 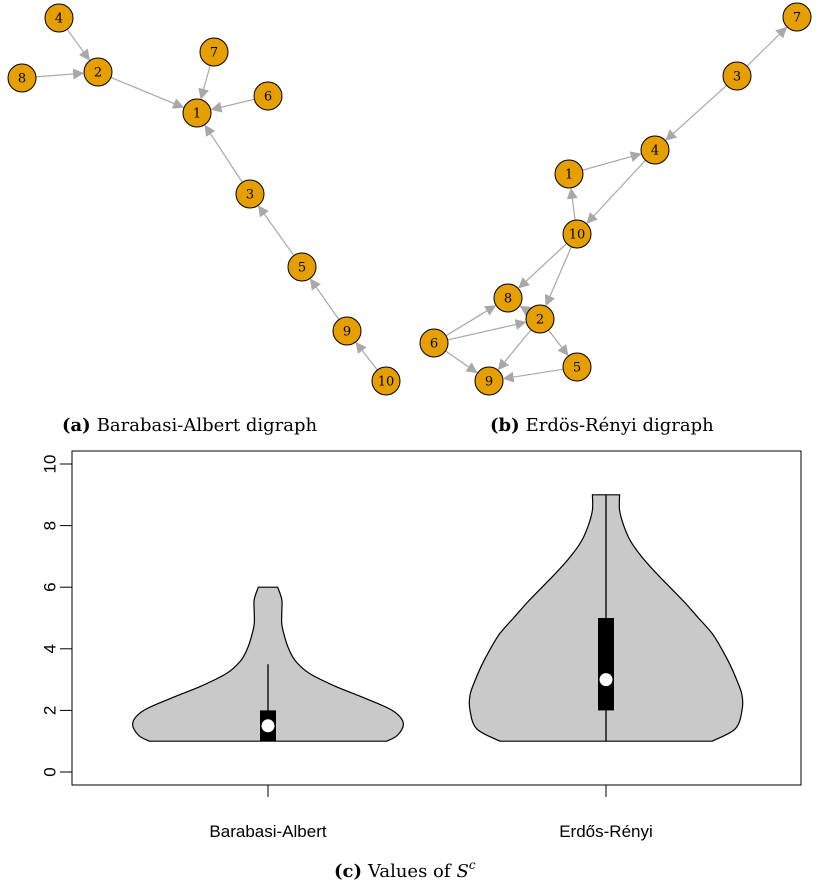 I want to click on caption-c-label: (c), so click(x=348, y=871).